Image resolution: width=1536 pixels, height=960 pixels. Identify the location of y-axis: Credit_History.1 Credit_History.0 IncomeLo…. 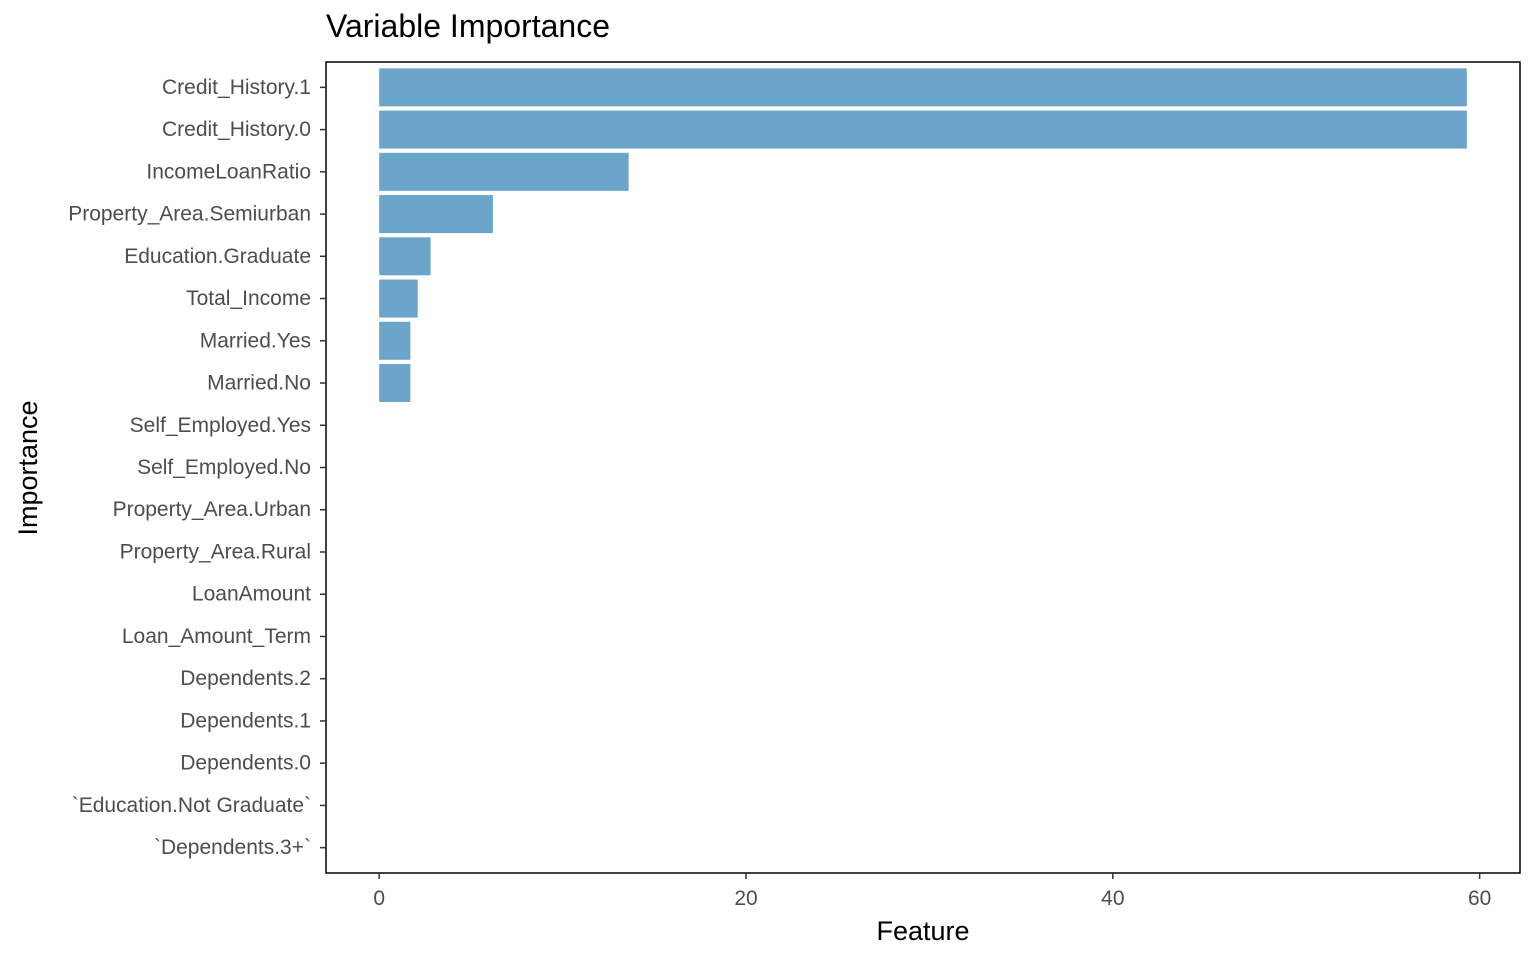
(197, 467).